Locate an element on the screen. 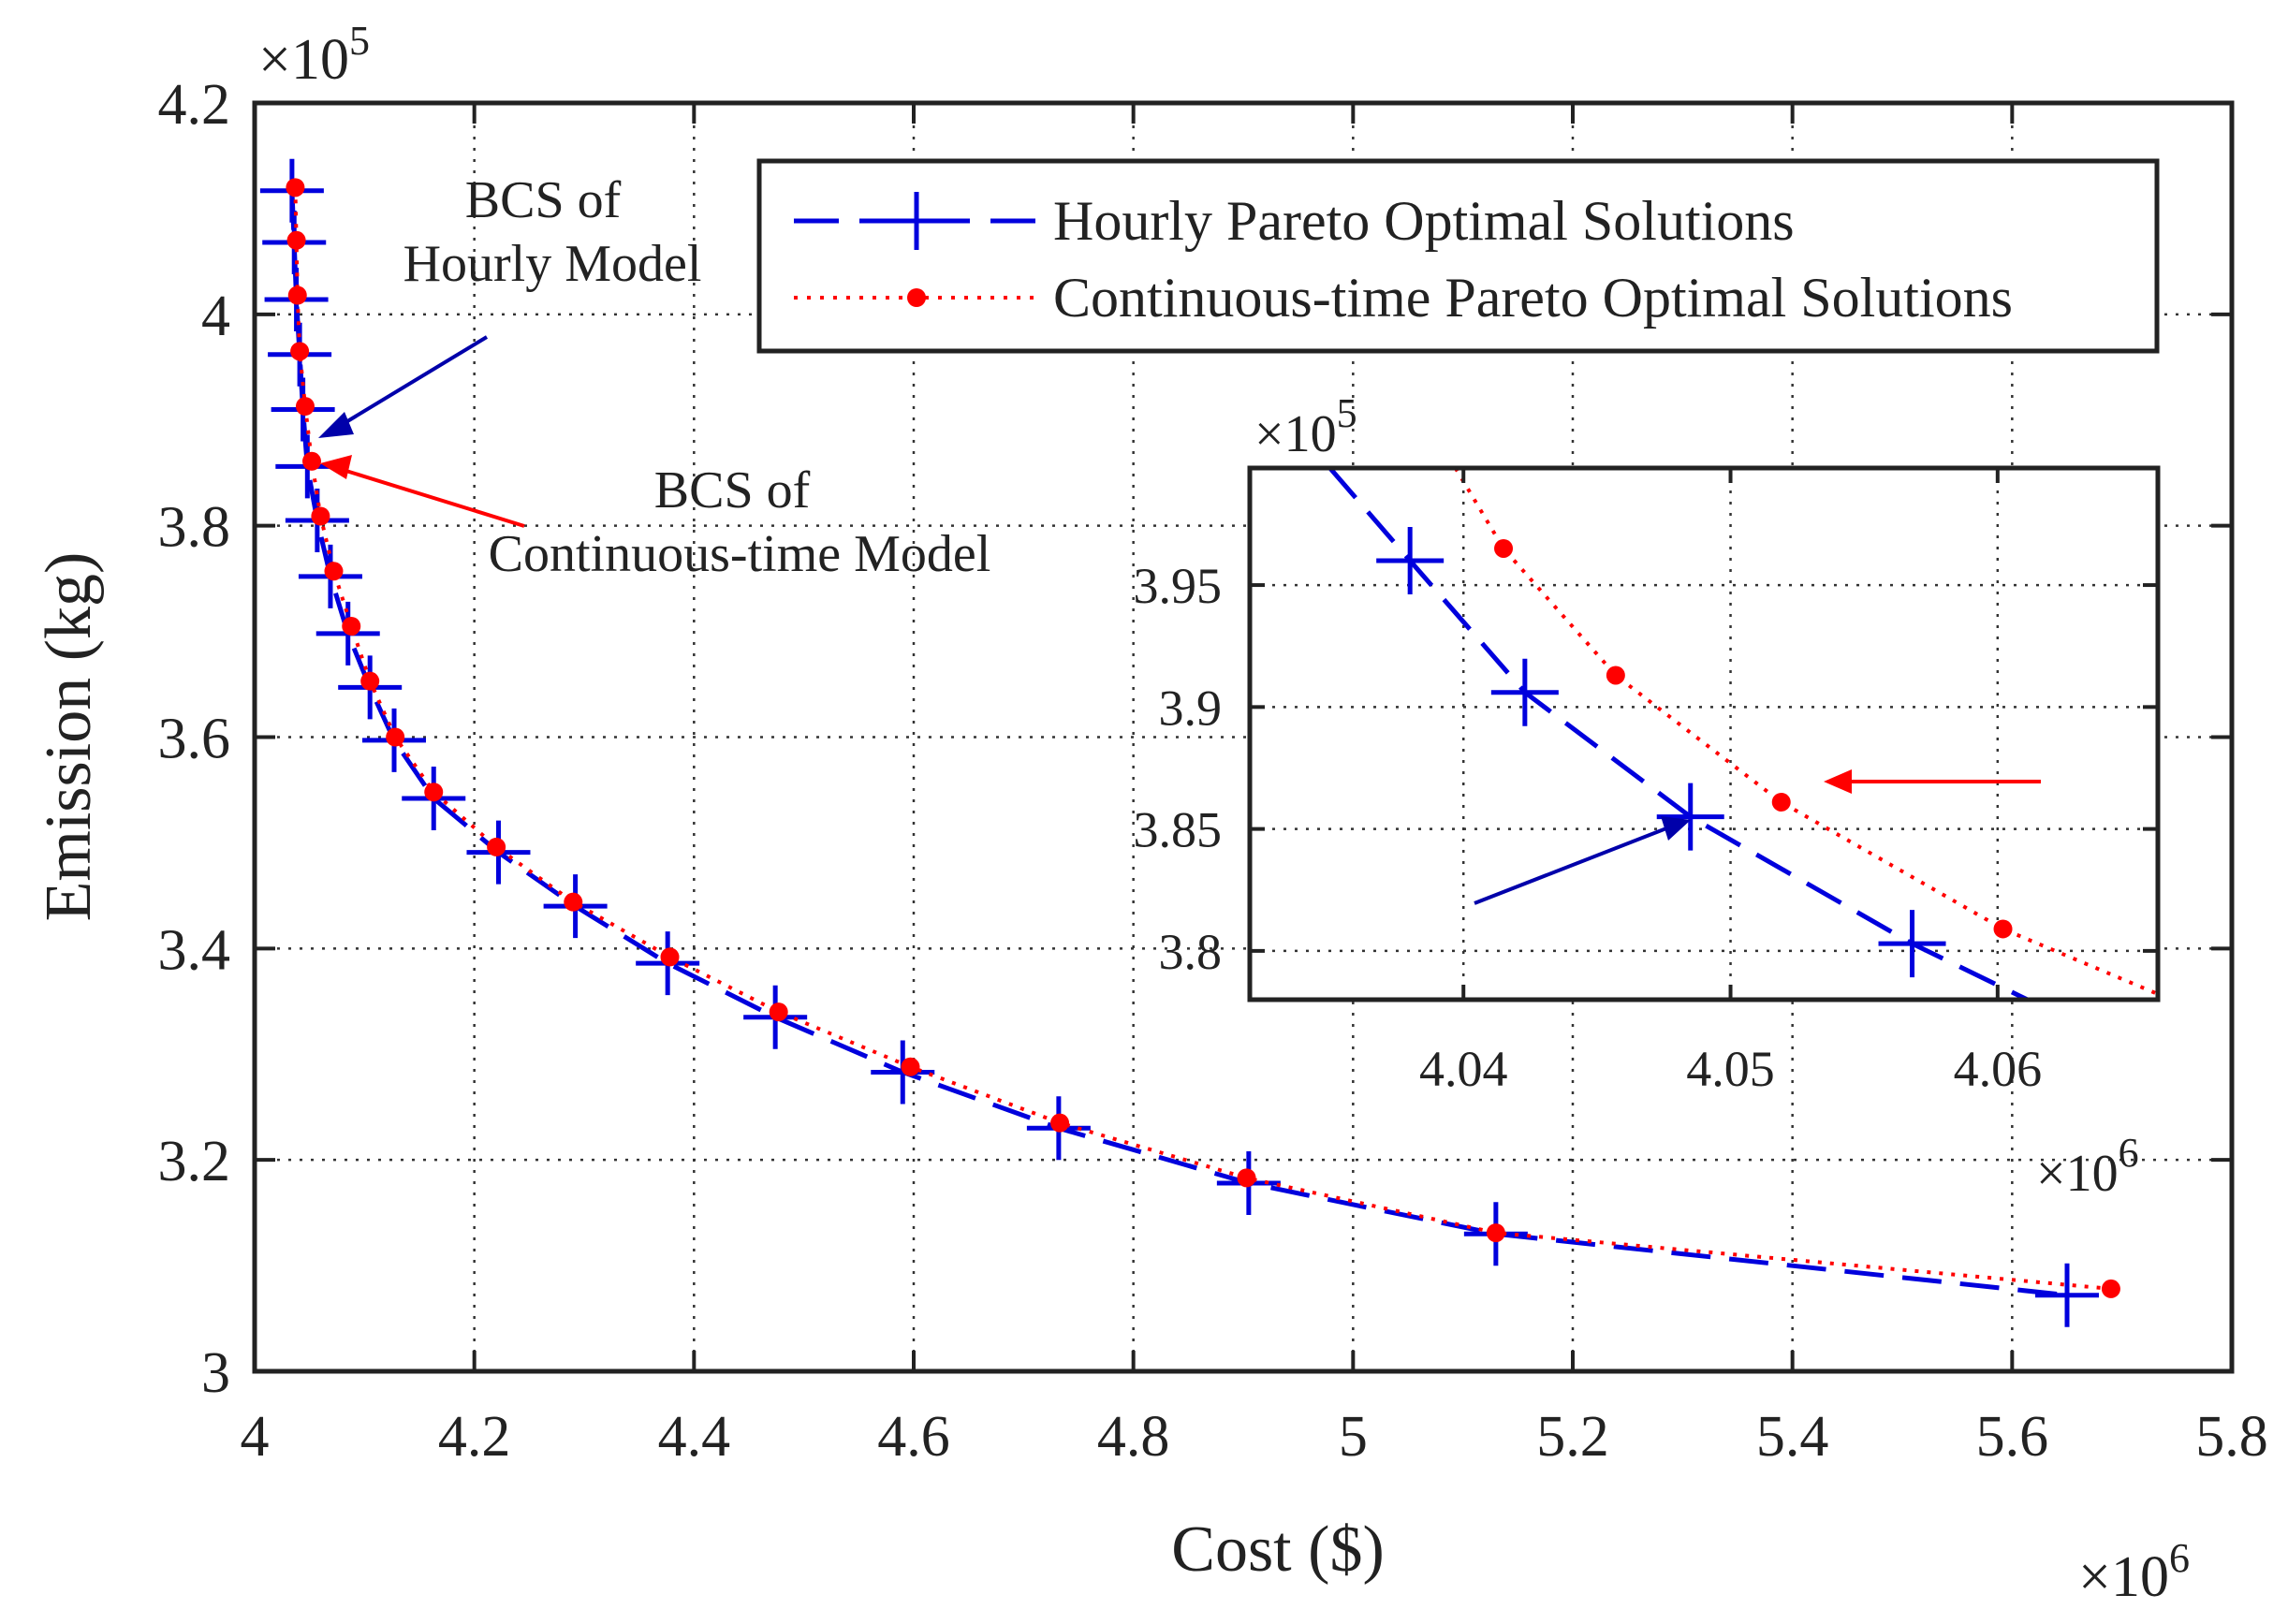  y-tick-label: 3.85 is located at coordinates (1178, 830).